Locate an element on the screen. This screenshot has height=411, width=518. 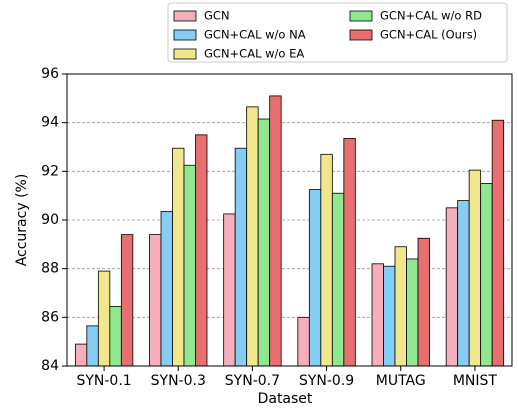
y-tick-label: 90 is located at coordinates (50, 220).